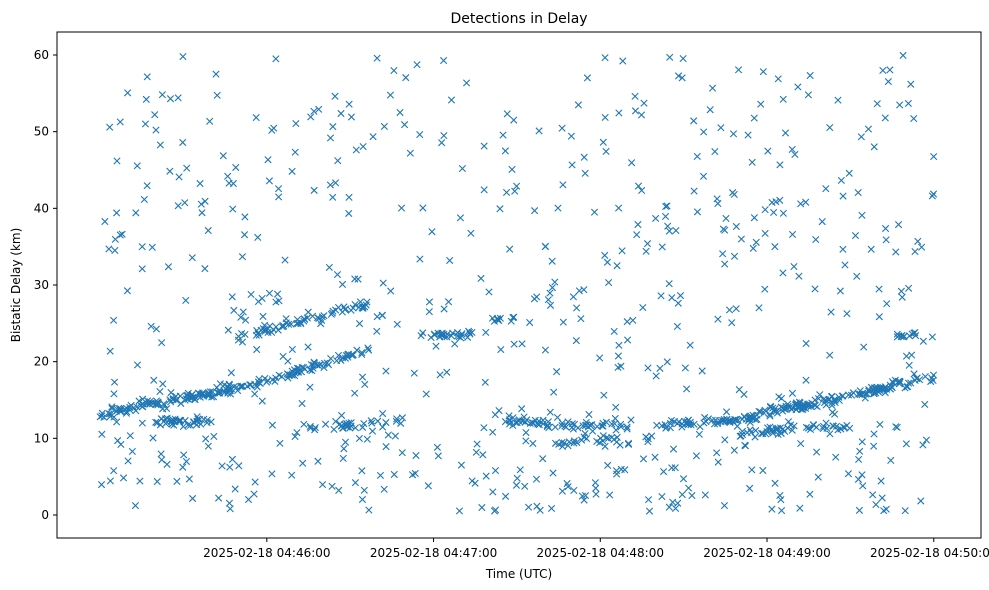 The height and width of the screenshot is (590, 989). Describe the element at coordinates (298, 323) in the screenshot. I see `data-point-track-b` at that location.